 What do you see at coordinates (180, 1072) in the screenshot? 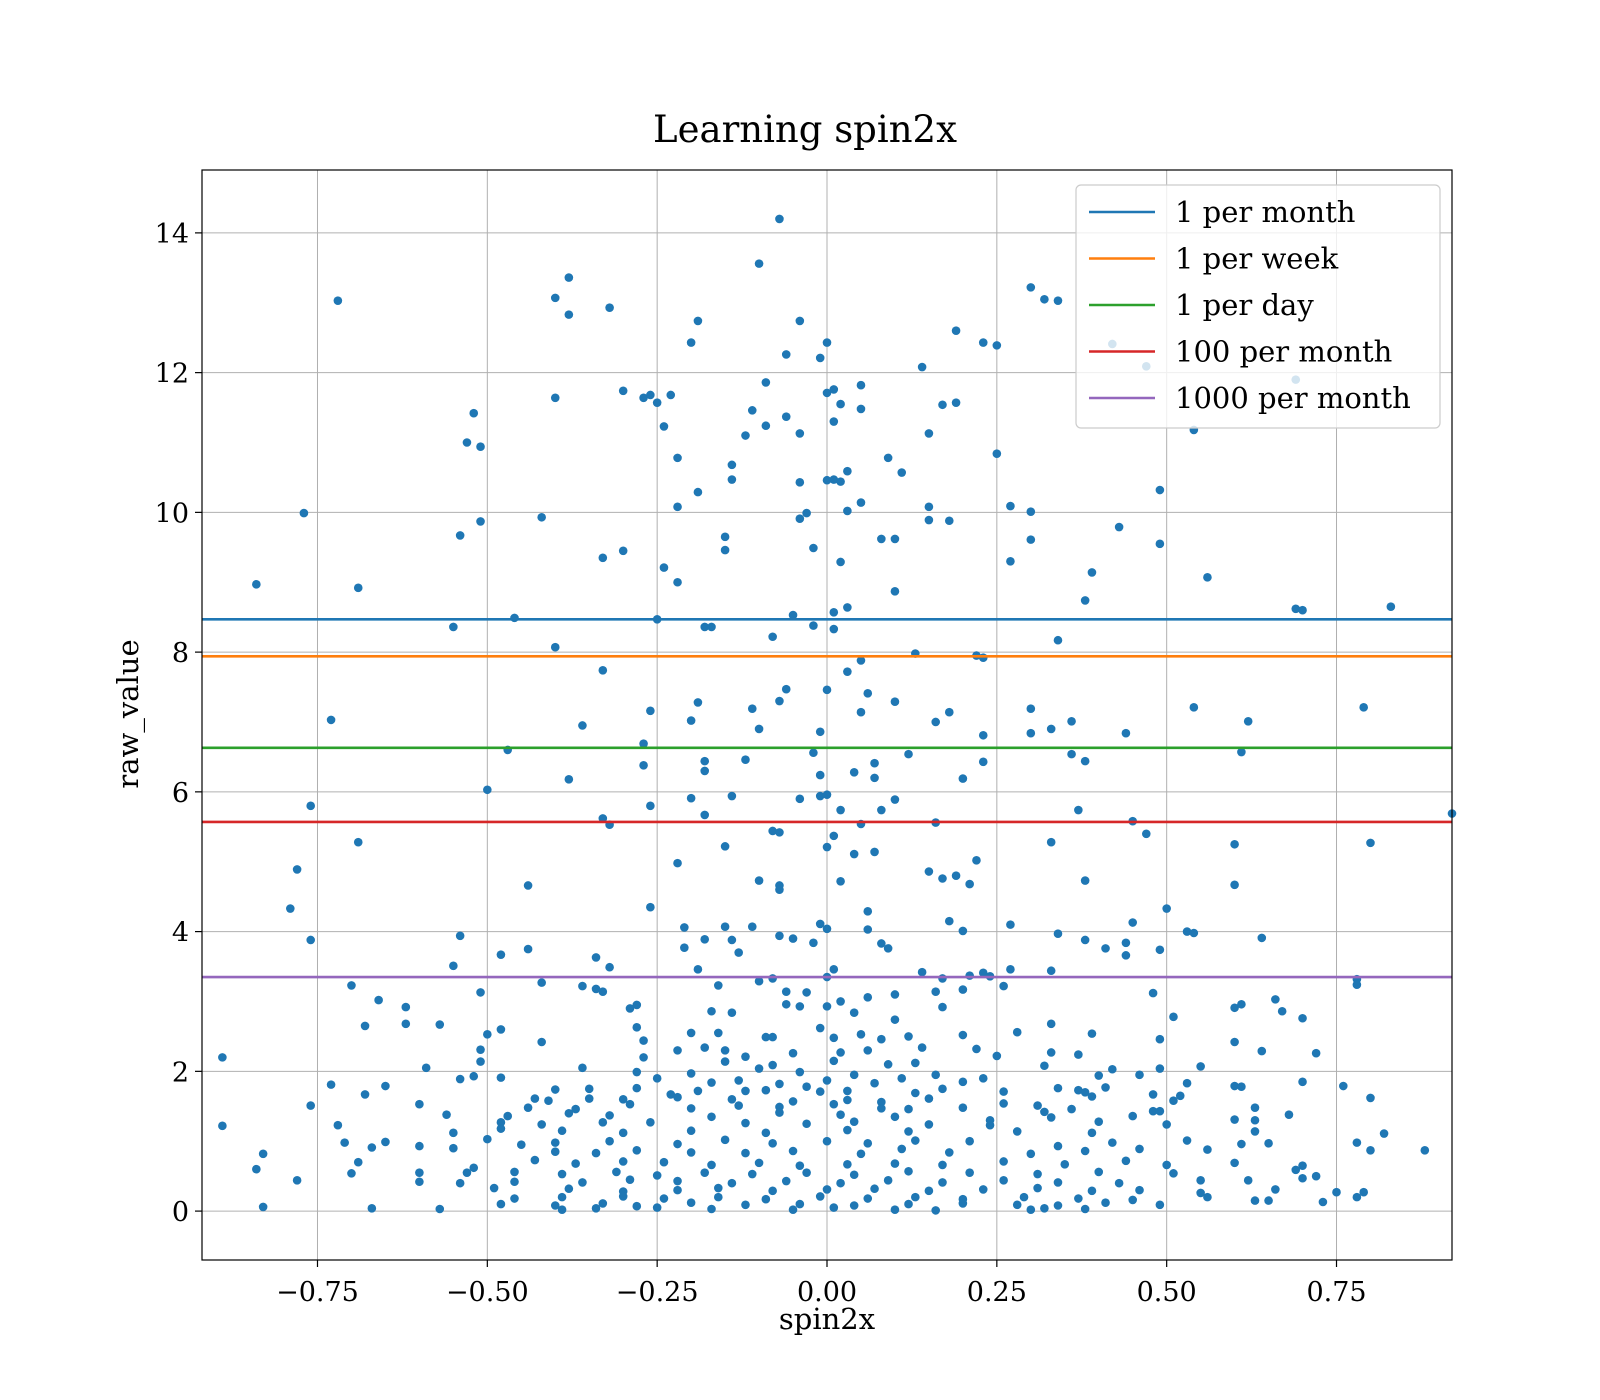
I see `y-tick-label: 2` at bounding box center [180, 1072].